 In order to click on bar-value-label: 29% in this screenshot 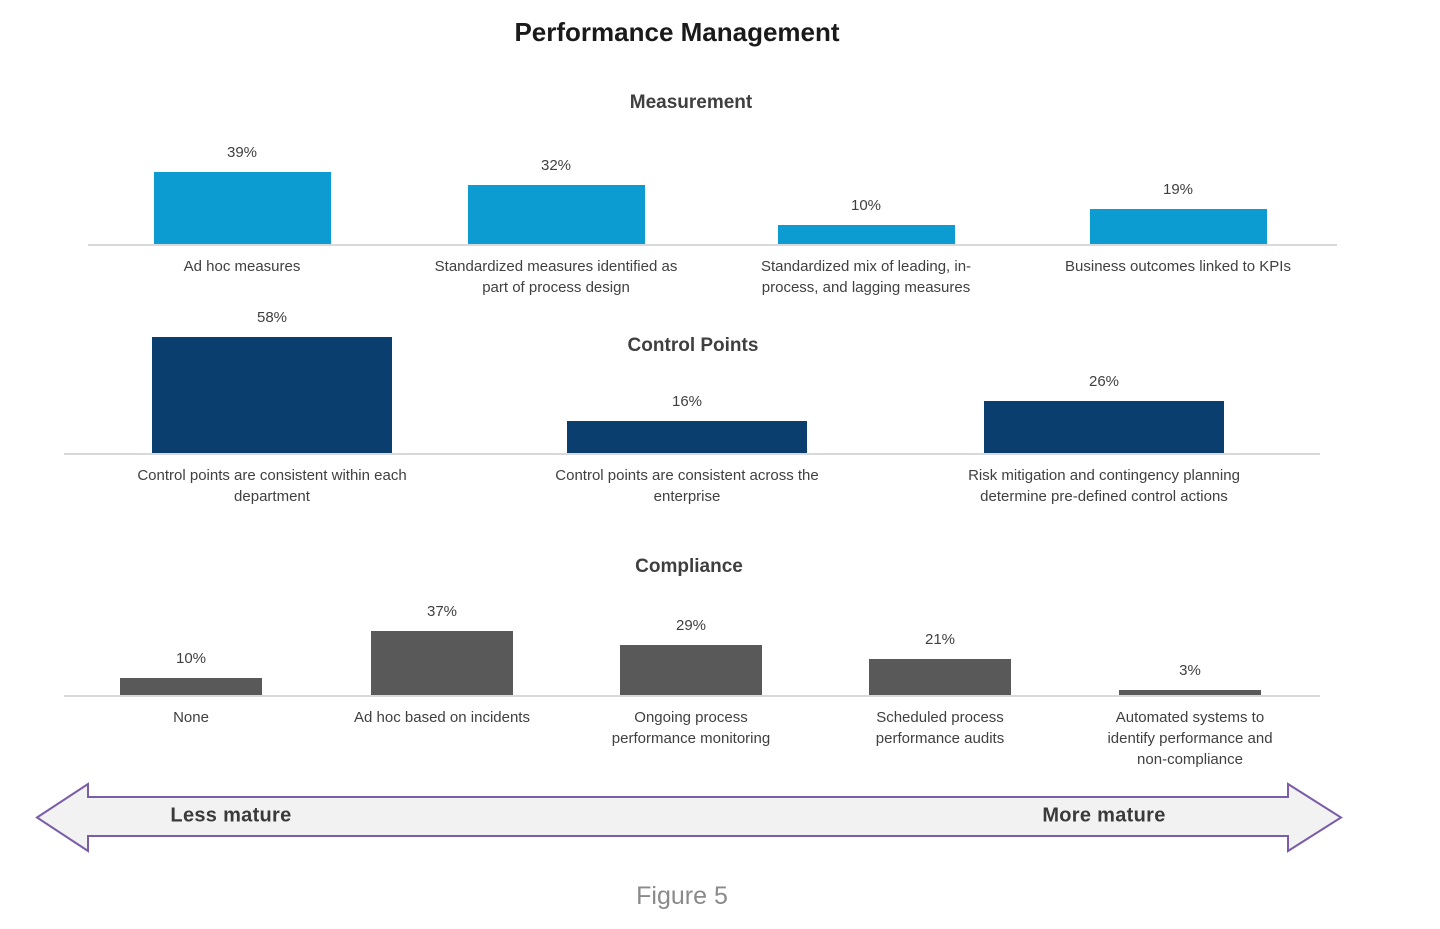, I will do `click(691, 625)`.